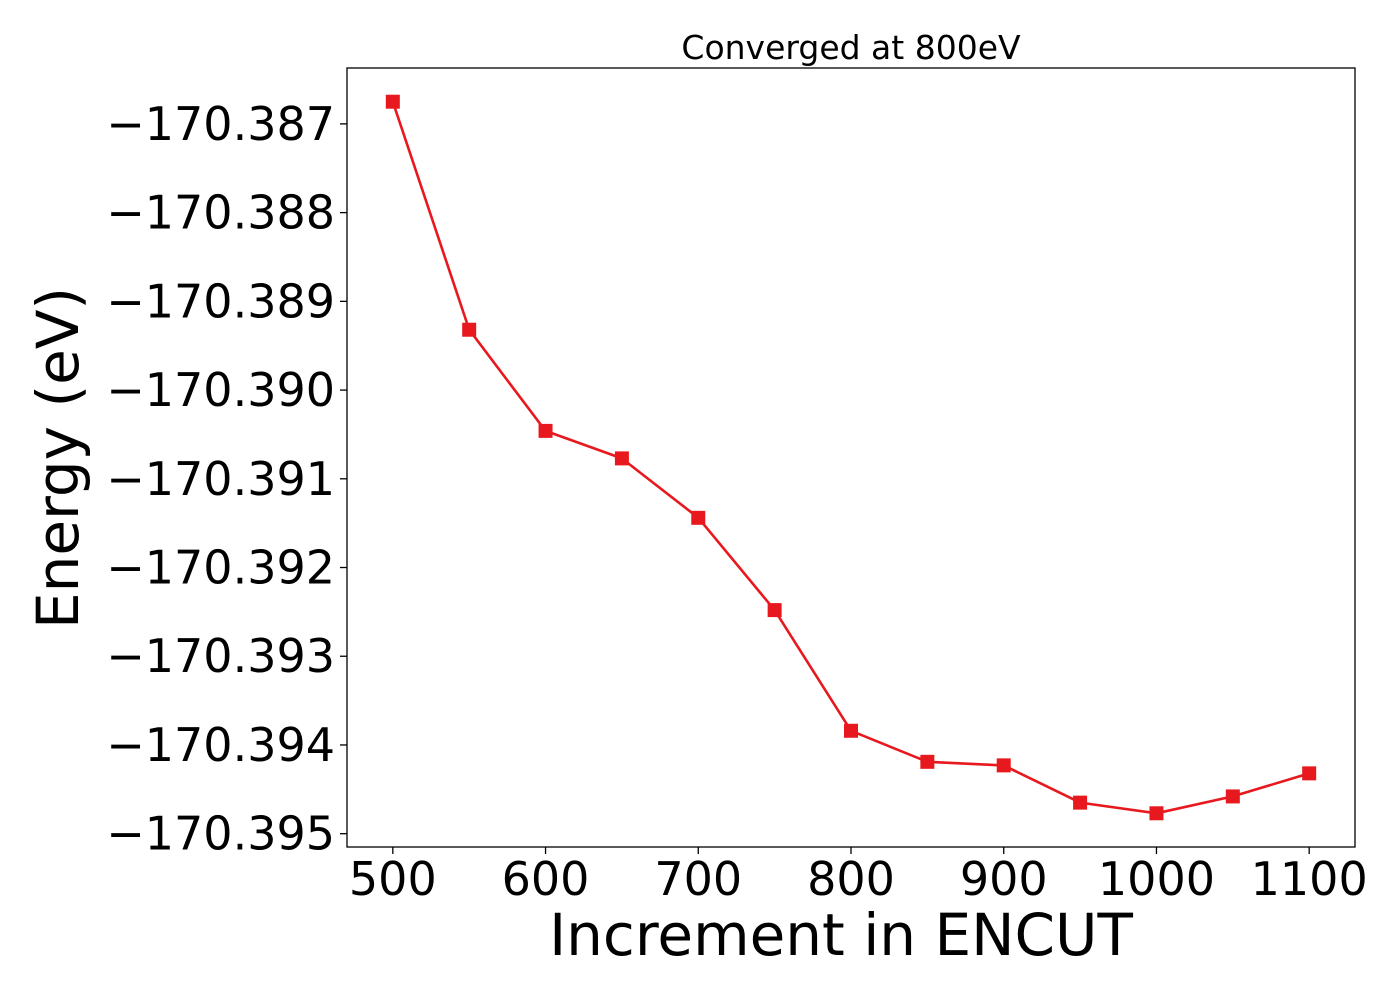  Describe the element at coordinates (220, 124) in the screenshot. I see `y-tick-label: −170.387` at that location.